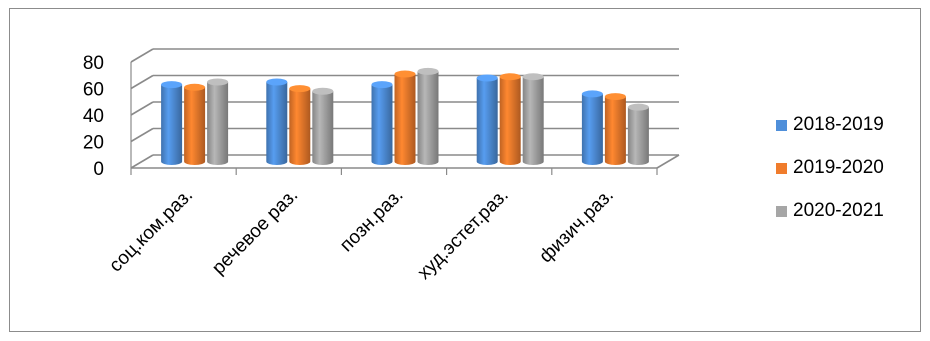 This screenshot has height=341, width=930. I want to click on legend-label: 2018-2019, so click(838, 124).